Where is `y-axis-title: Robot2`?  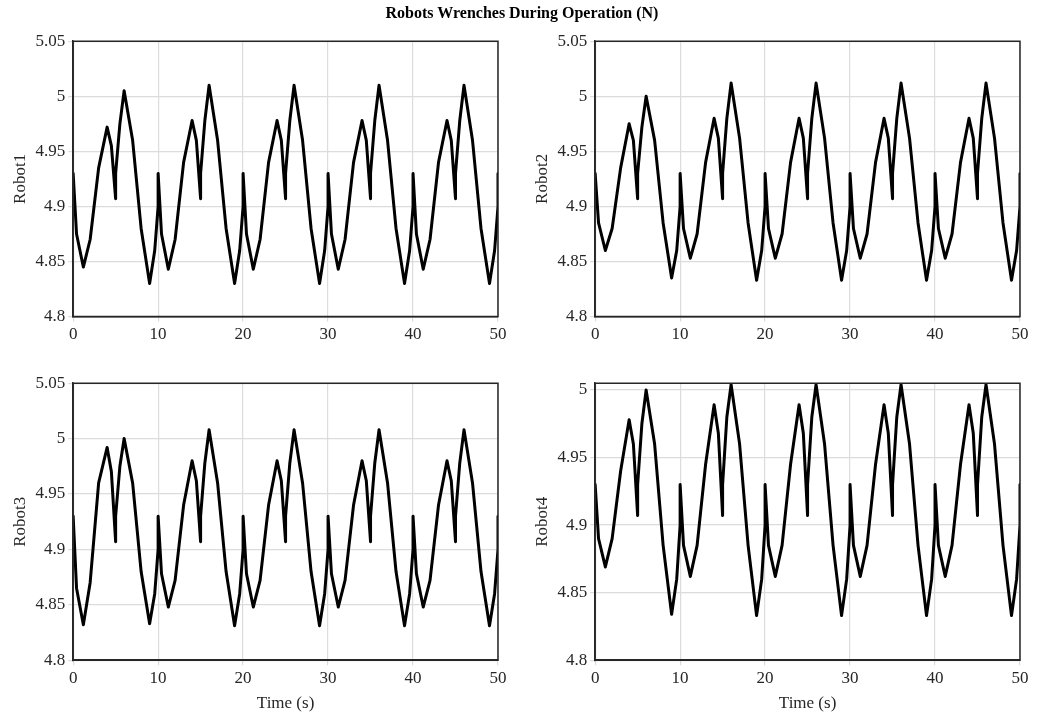 y-axis-title: Robot2 is located at coordinates (541, 178).